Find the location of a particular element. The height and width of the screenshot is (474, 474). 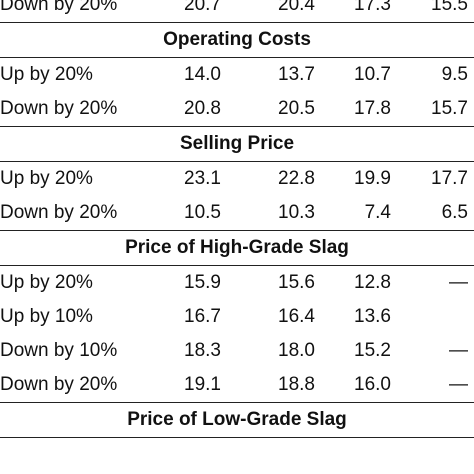

table-row: Down by 20% 20.7 20.4 17.3 15.5 is located at coordinates (237, 11).